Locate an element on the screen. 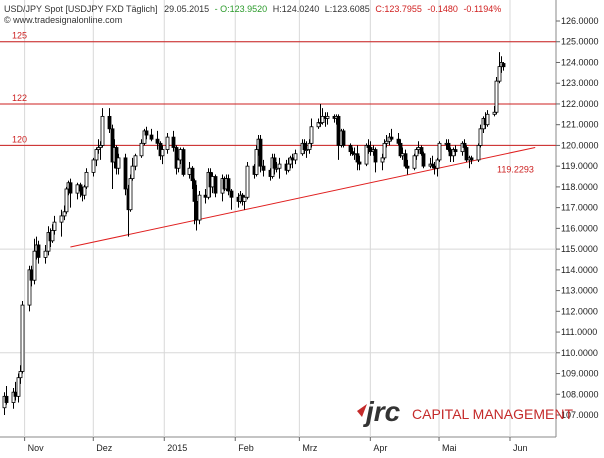 This screenshot has width=604, height=458. header-instrument: USD/JPY Spot [USDJPY FXD Täglich] is located at coordinates (81, 9).